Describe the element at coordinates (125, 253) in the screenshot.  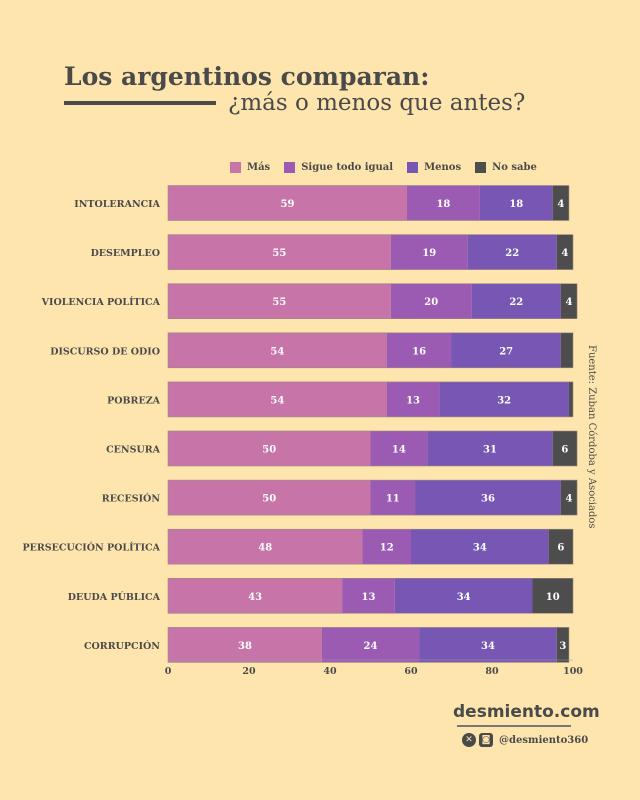
I see `category-label: DESEMPLEO` at that location.